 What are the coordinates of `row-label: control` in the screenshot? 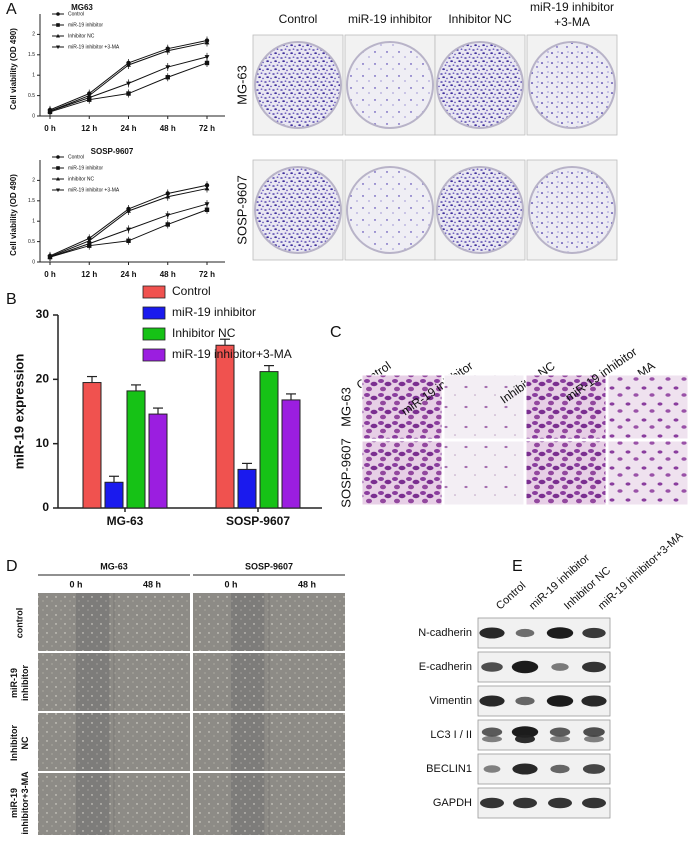 It's located at (19, 623).